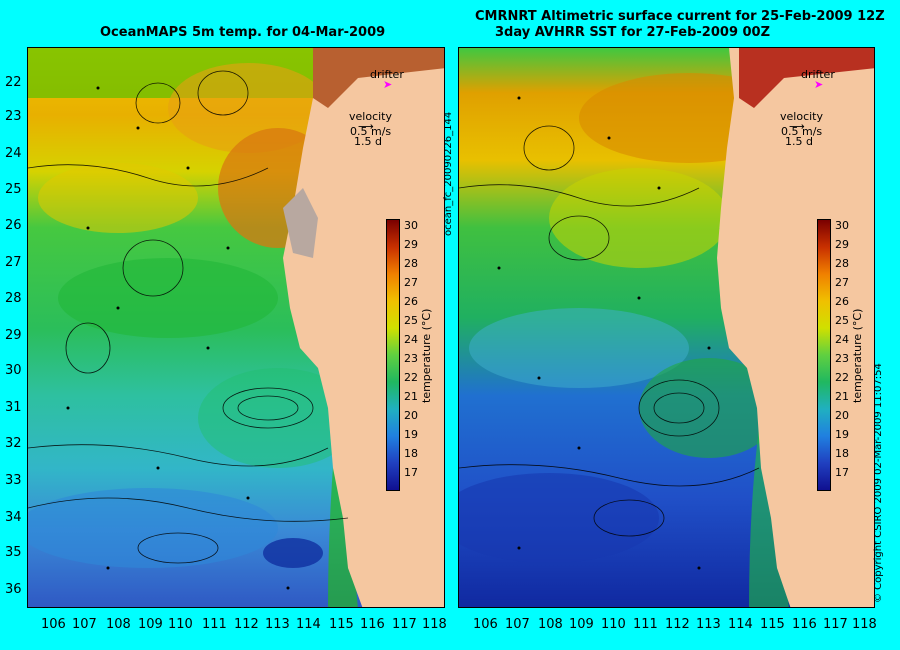  What do you see at coordinates (411, 339) in the screenshot?
I see `left-colorbar-tick: 24` at bounding box center [411, 339].